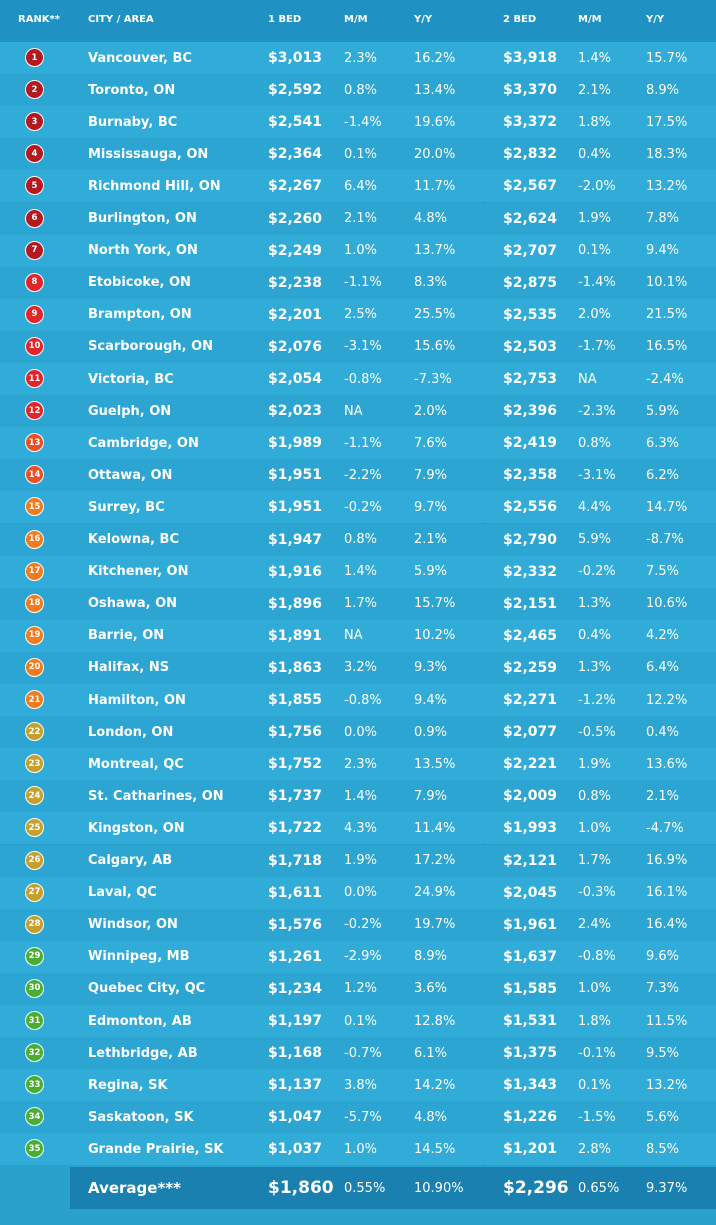  I want to click on city: Oshawa, ON, so click(132, 604).